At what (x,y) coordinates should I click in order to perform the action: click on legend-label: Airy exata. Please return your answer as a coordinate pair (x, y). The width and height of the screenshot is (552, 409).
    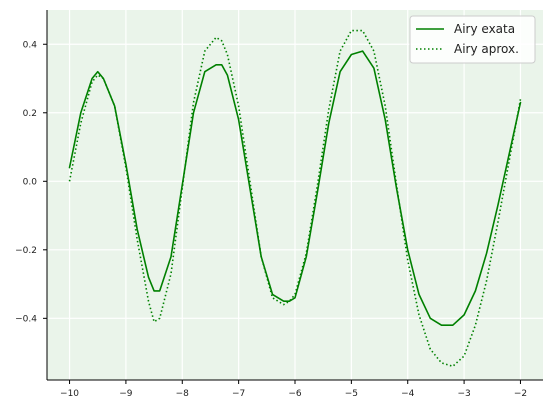
    Looking at the image, I should click on (484, 29).